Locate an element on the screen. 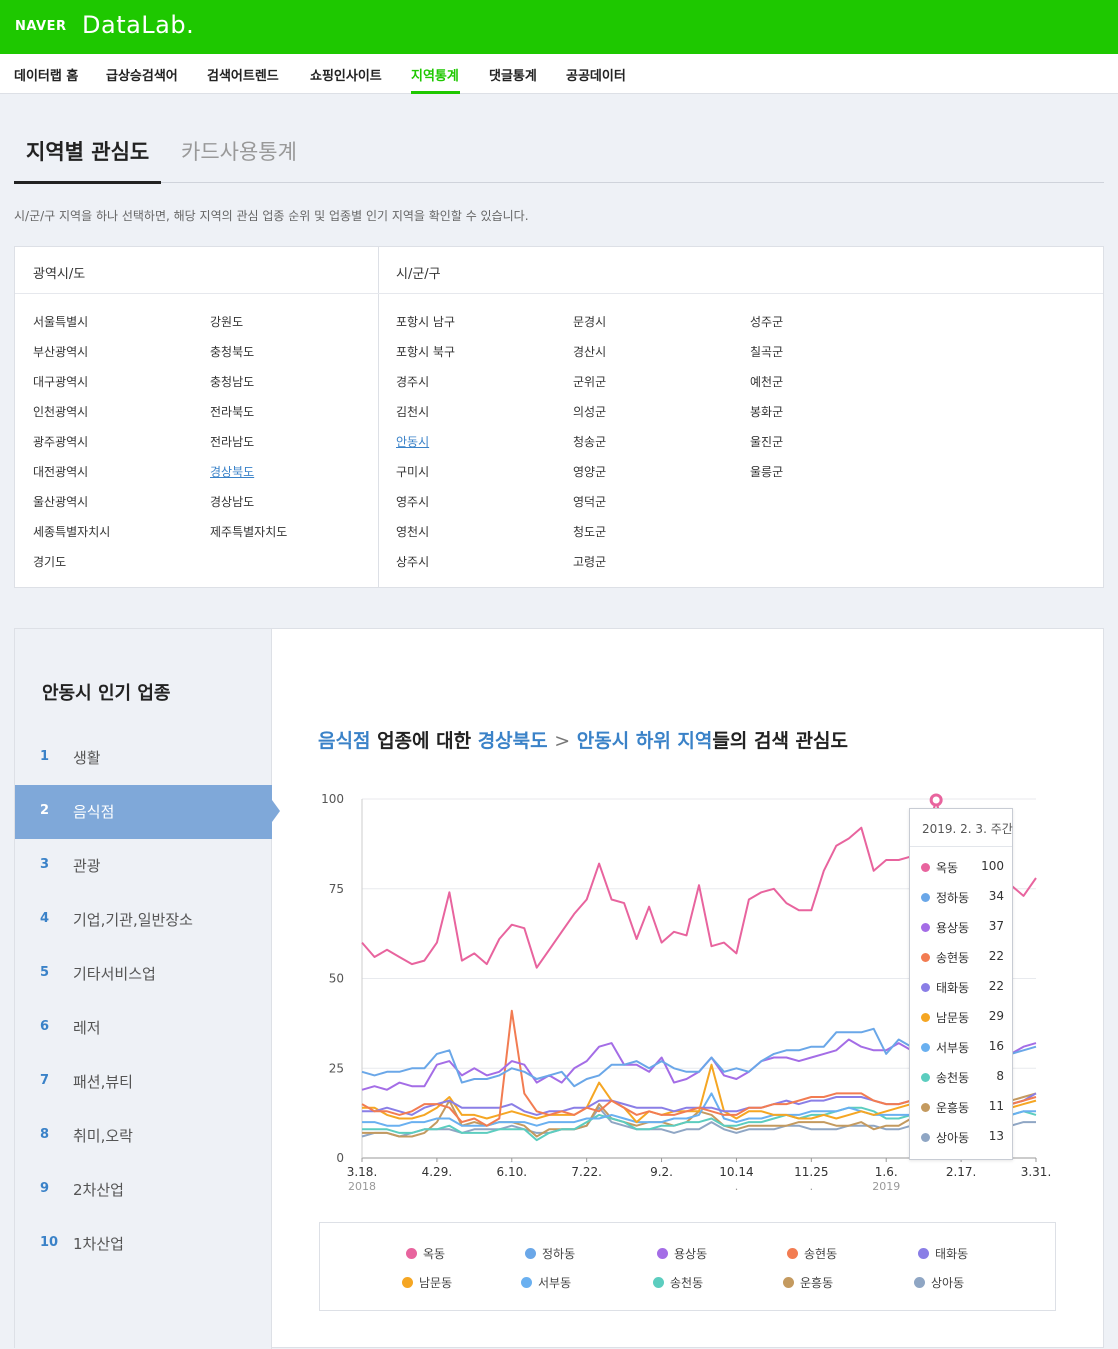 The width and height of the screenshot is (1118, 1349). city-item: 칠곡군 is located at coordinates (767, 352).